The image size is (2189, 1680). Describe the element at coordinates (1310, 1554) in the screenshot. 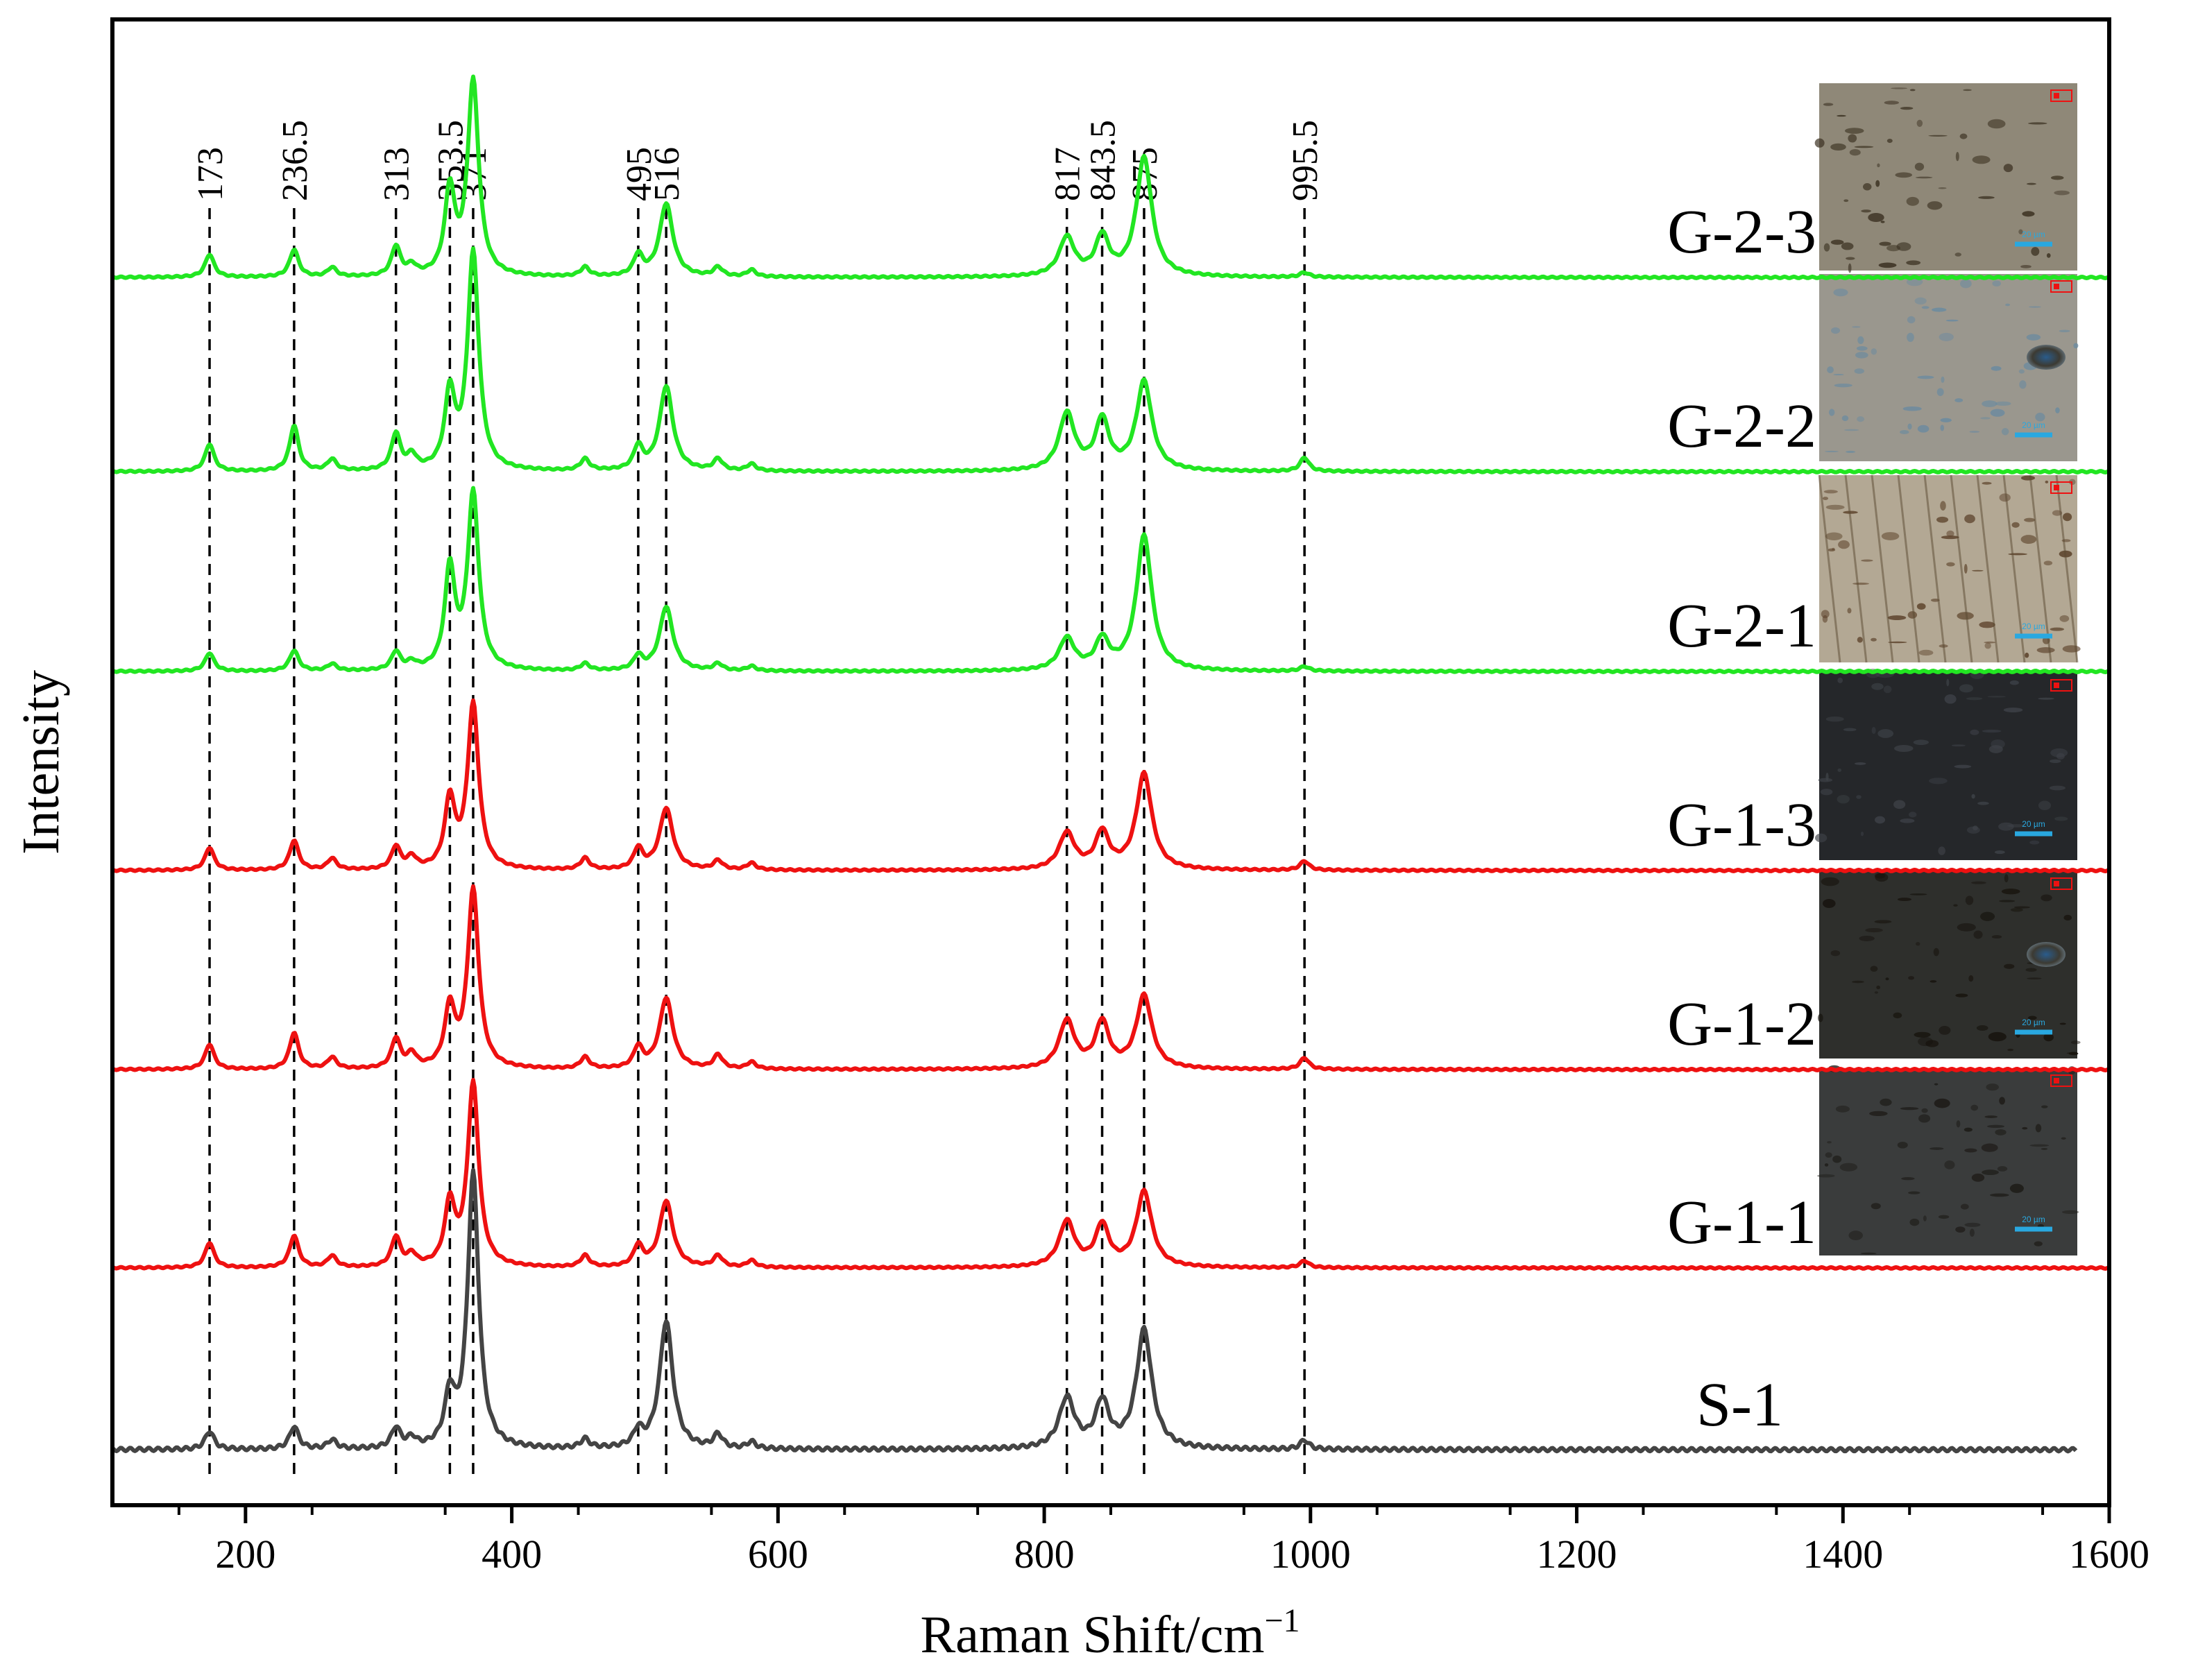

I see `x-tick-label: 1000` at that location.